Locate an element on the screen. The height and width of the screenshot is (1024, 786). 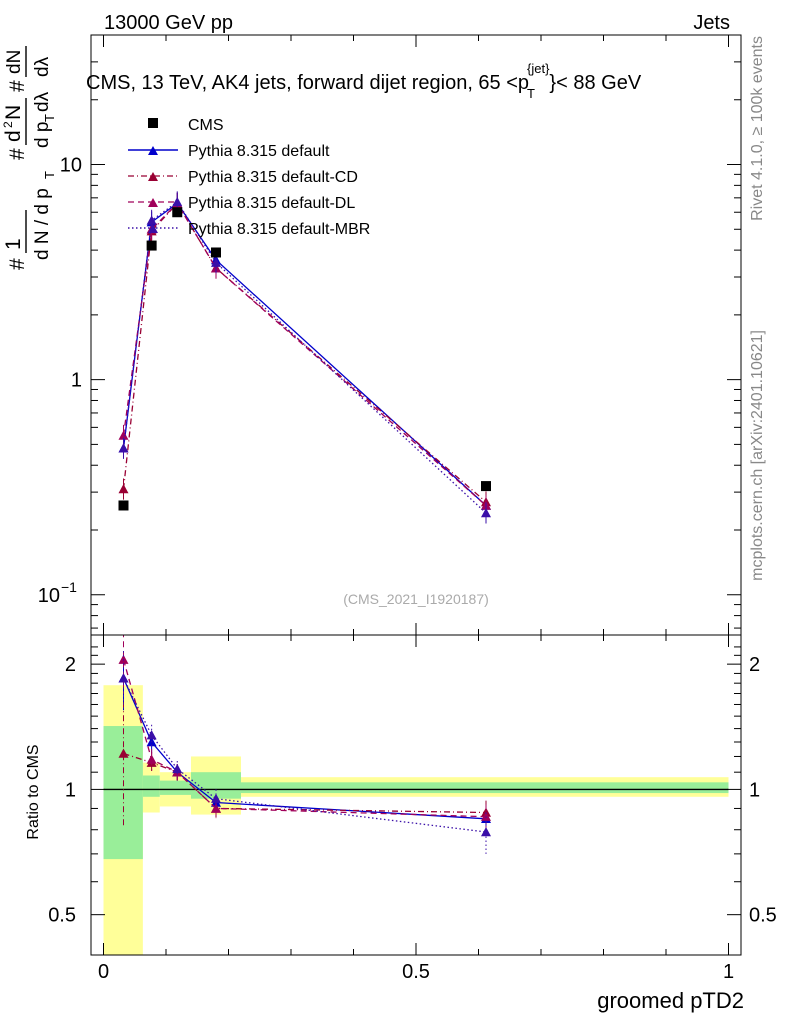
ratio-y-tick-label-2: 0.5 is located at coordinates (62, 916).